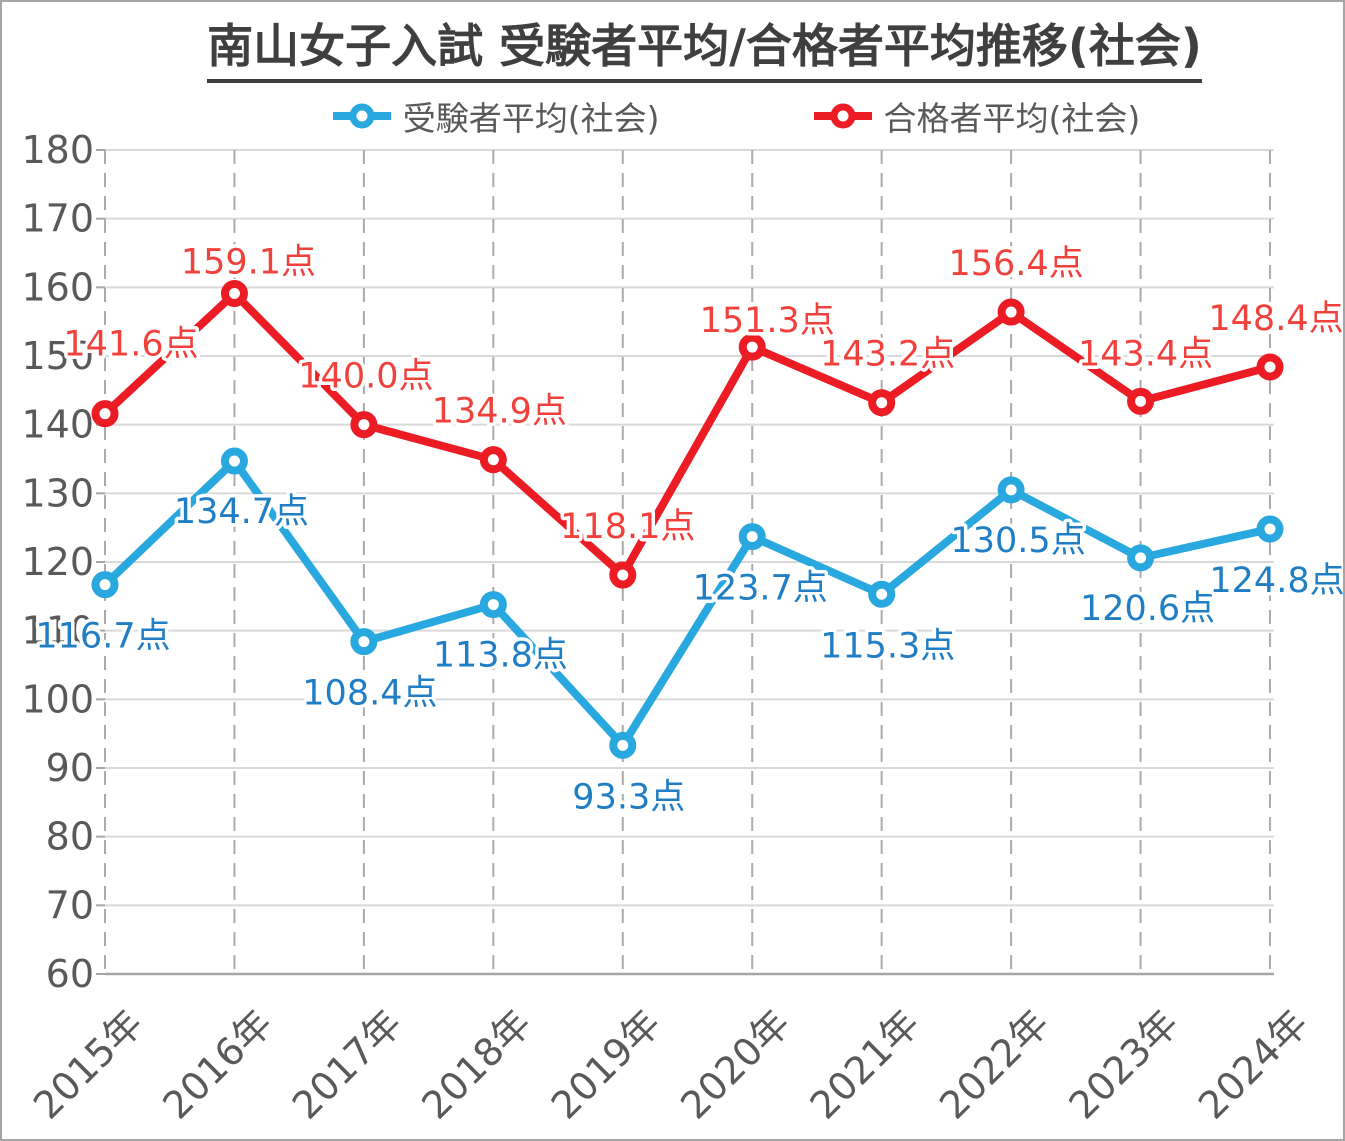 This screenshot has width=1345, height=1141. I want to click on x-axis-label: 2020年, so click(735, 1064).